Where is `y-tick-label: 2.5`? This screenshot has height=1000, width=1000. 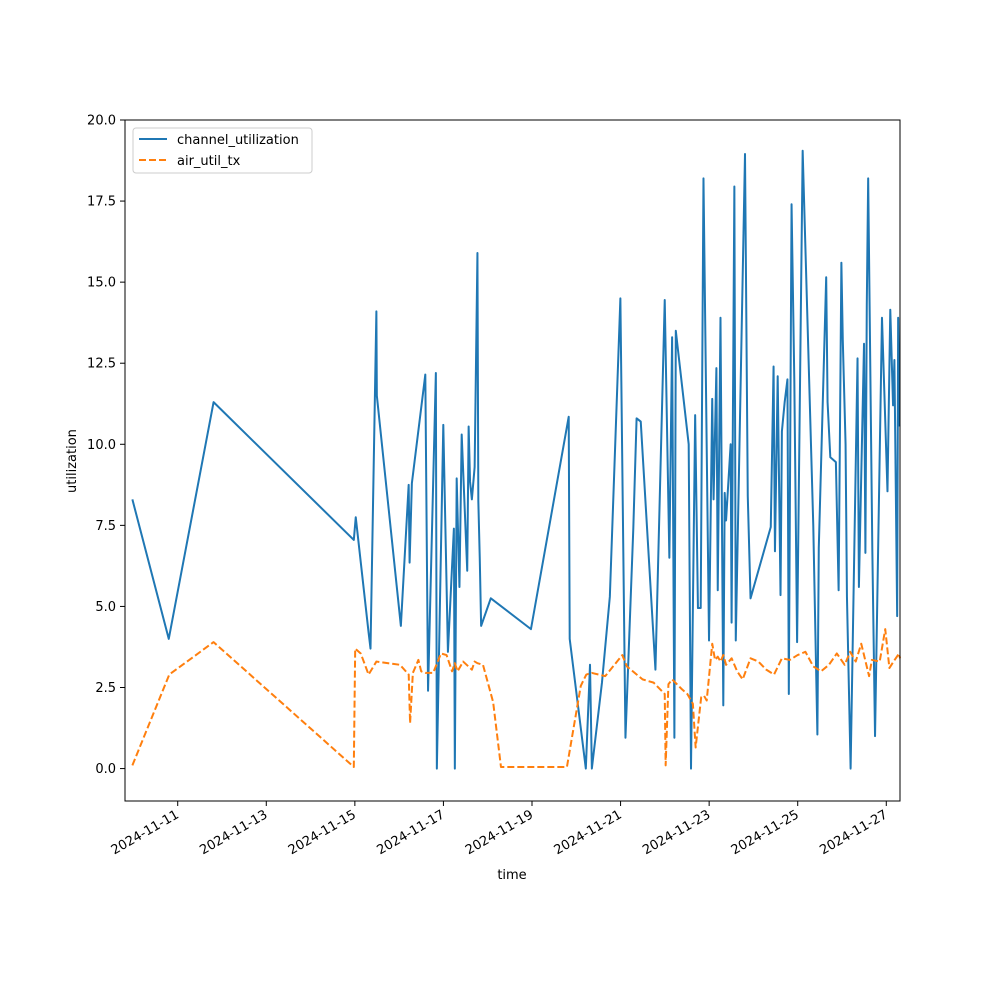
y-tick-label: 2.5 is located at coordinates (105, 688).